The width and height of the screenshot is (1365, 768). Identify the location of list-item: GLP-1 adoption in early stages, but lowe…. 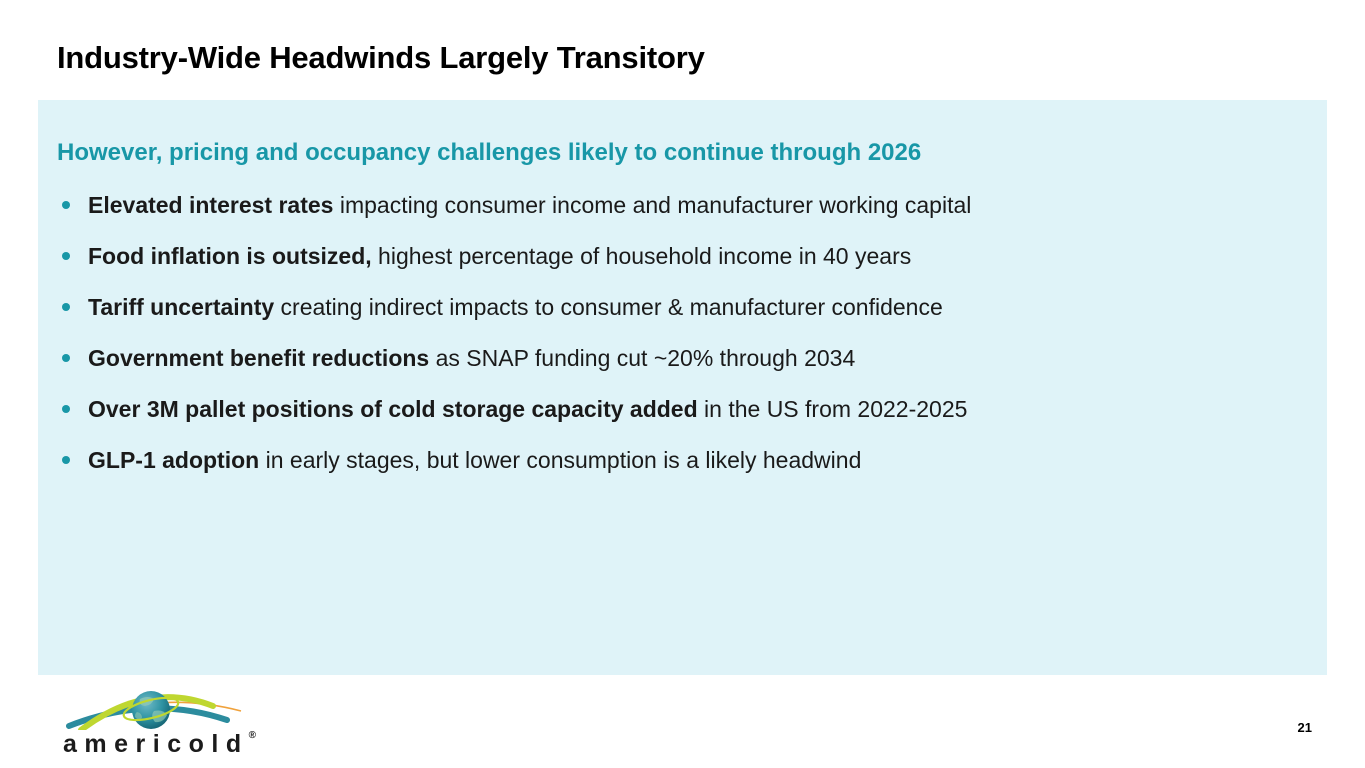
(677, 460).